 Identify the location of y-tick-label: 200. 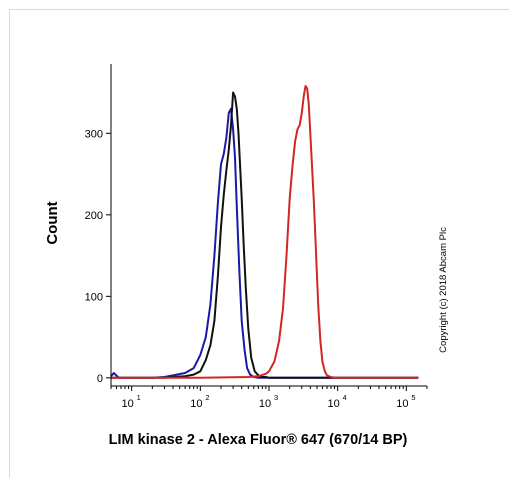
(94, 216).